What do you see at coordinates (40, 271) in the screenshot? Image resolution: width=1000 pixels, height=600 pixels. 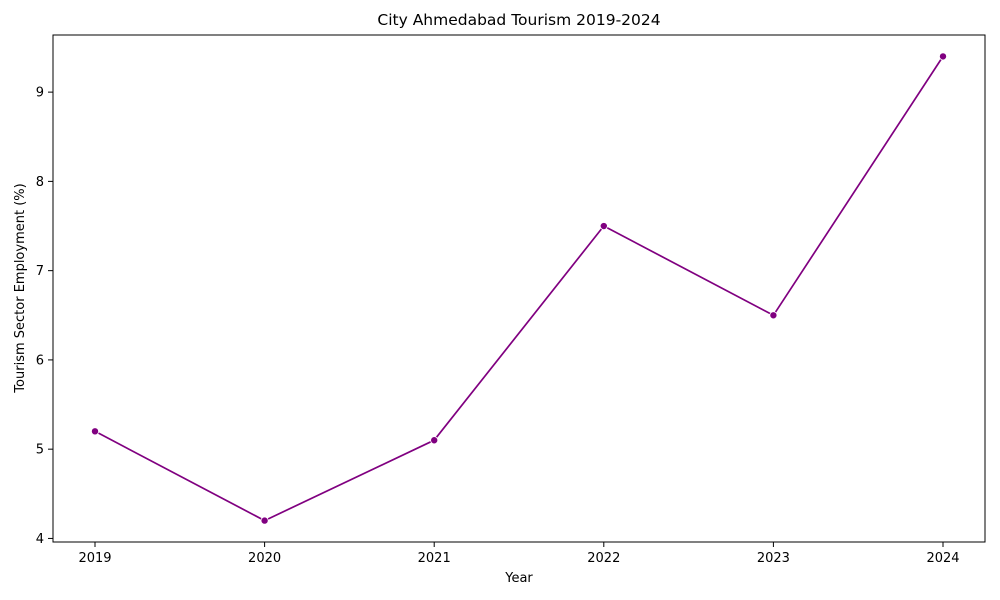 I see `y-tick-label: 7` at bounding box center [40, 271].